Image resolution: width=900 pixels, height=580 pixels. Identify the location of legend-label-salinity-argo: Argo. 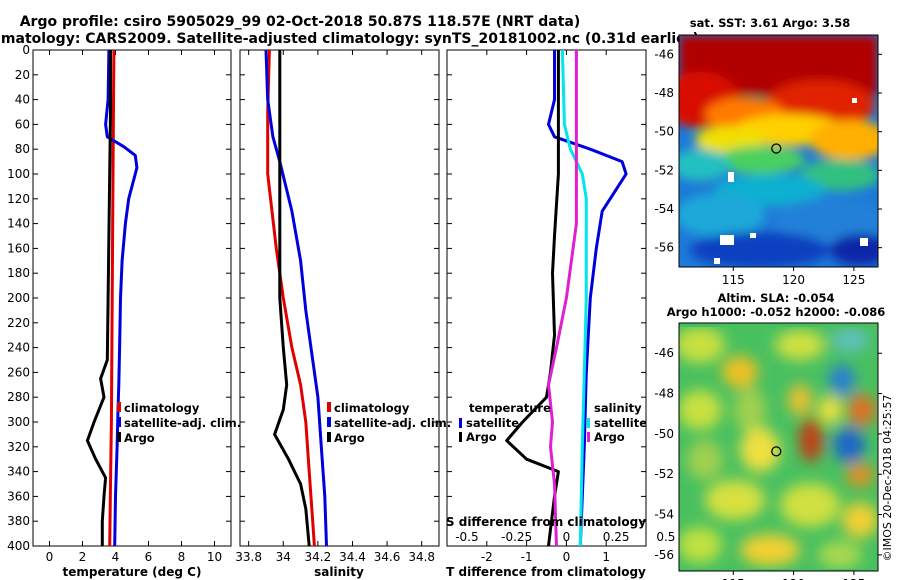
(609, 437).